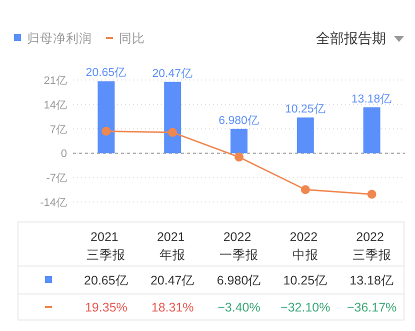  I want to click on x-tick-label: 2022 中报, so click(306, 246).